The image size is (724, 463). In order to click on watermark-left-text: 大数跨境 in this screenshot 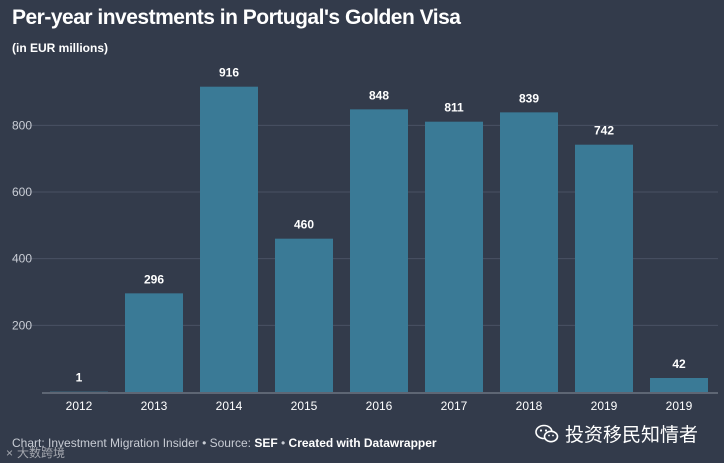, I will do `click(41, 453)`.